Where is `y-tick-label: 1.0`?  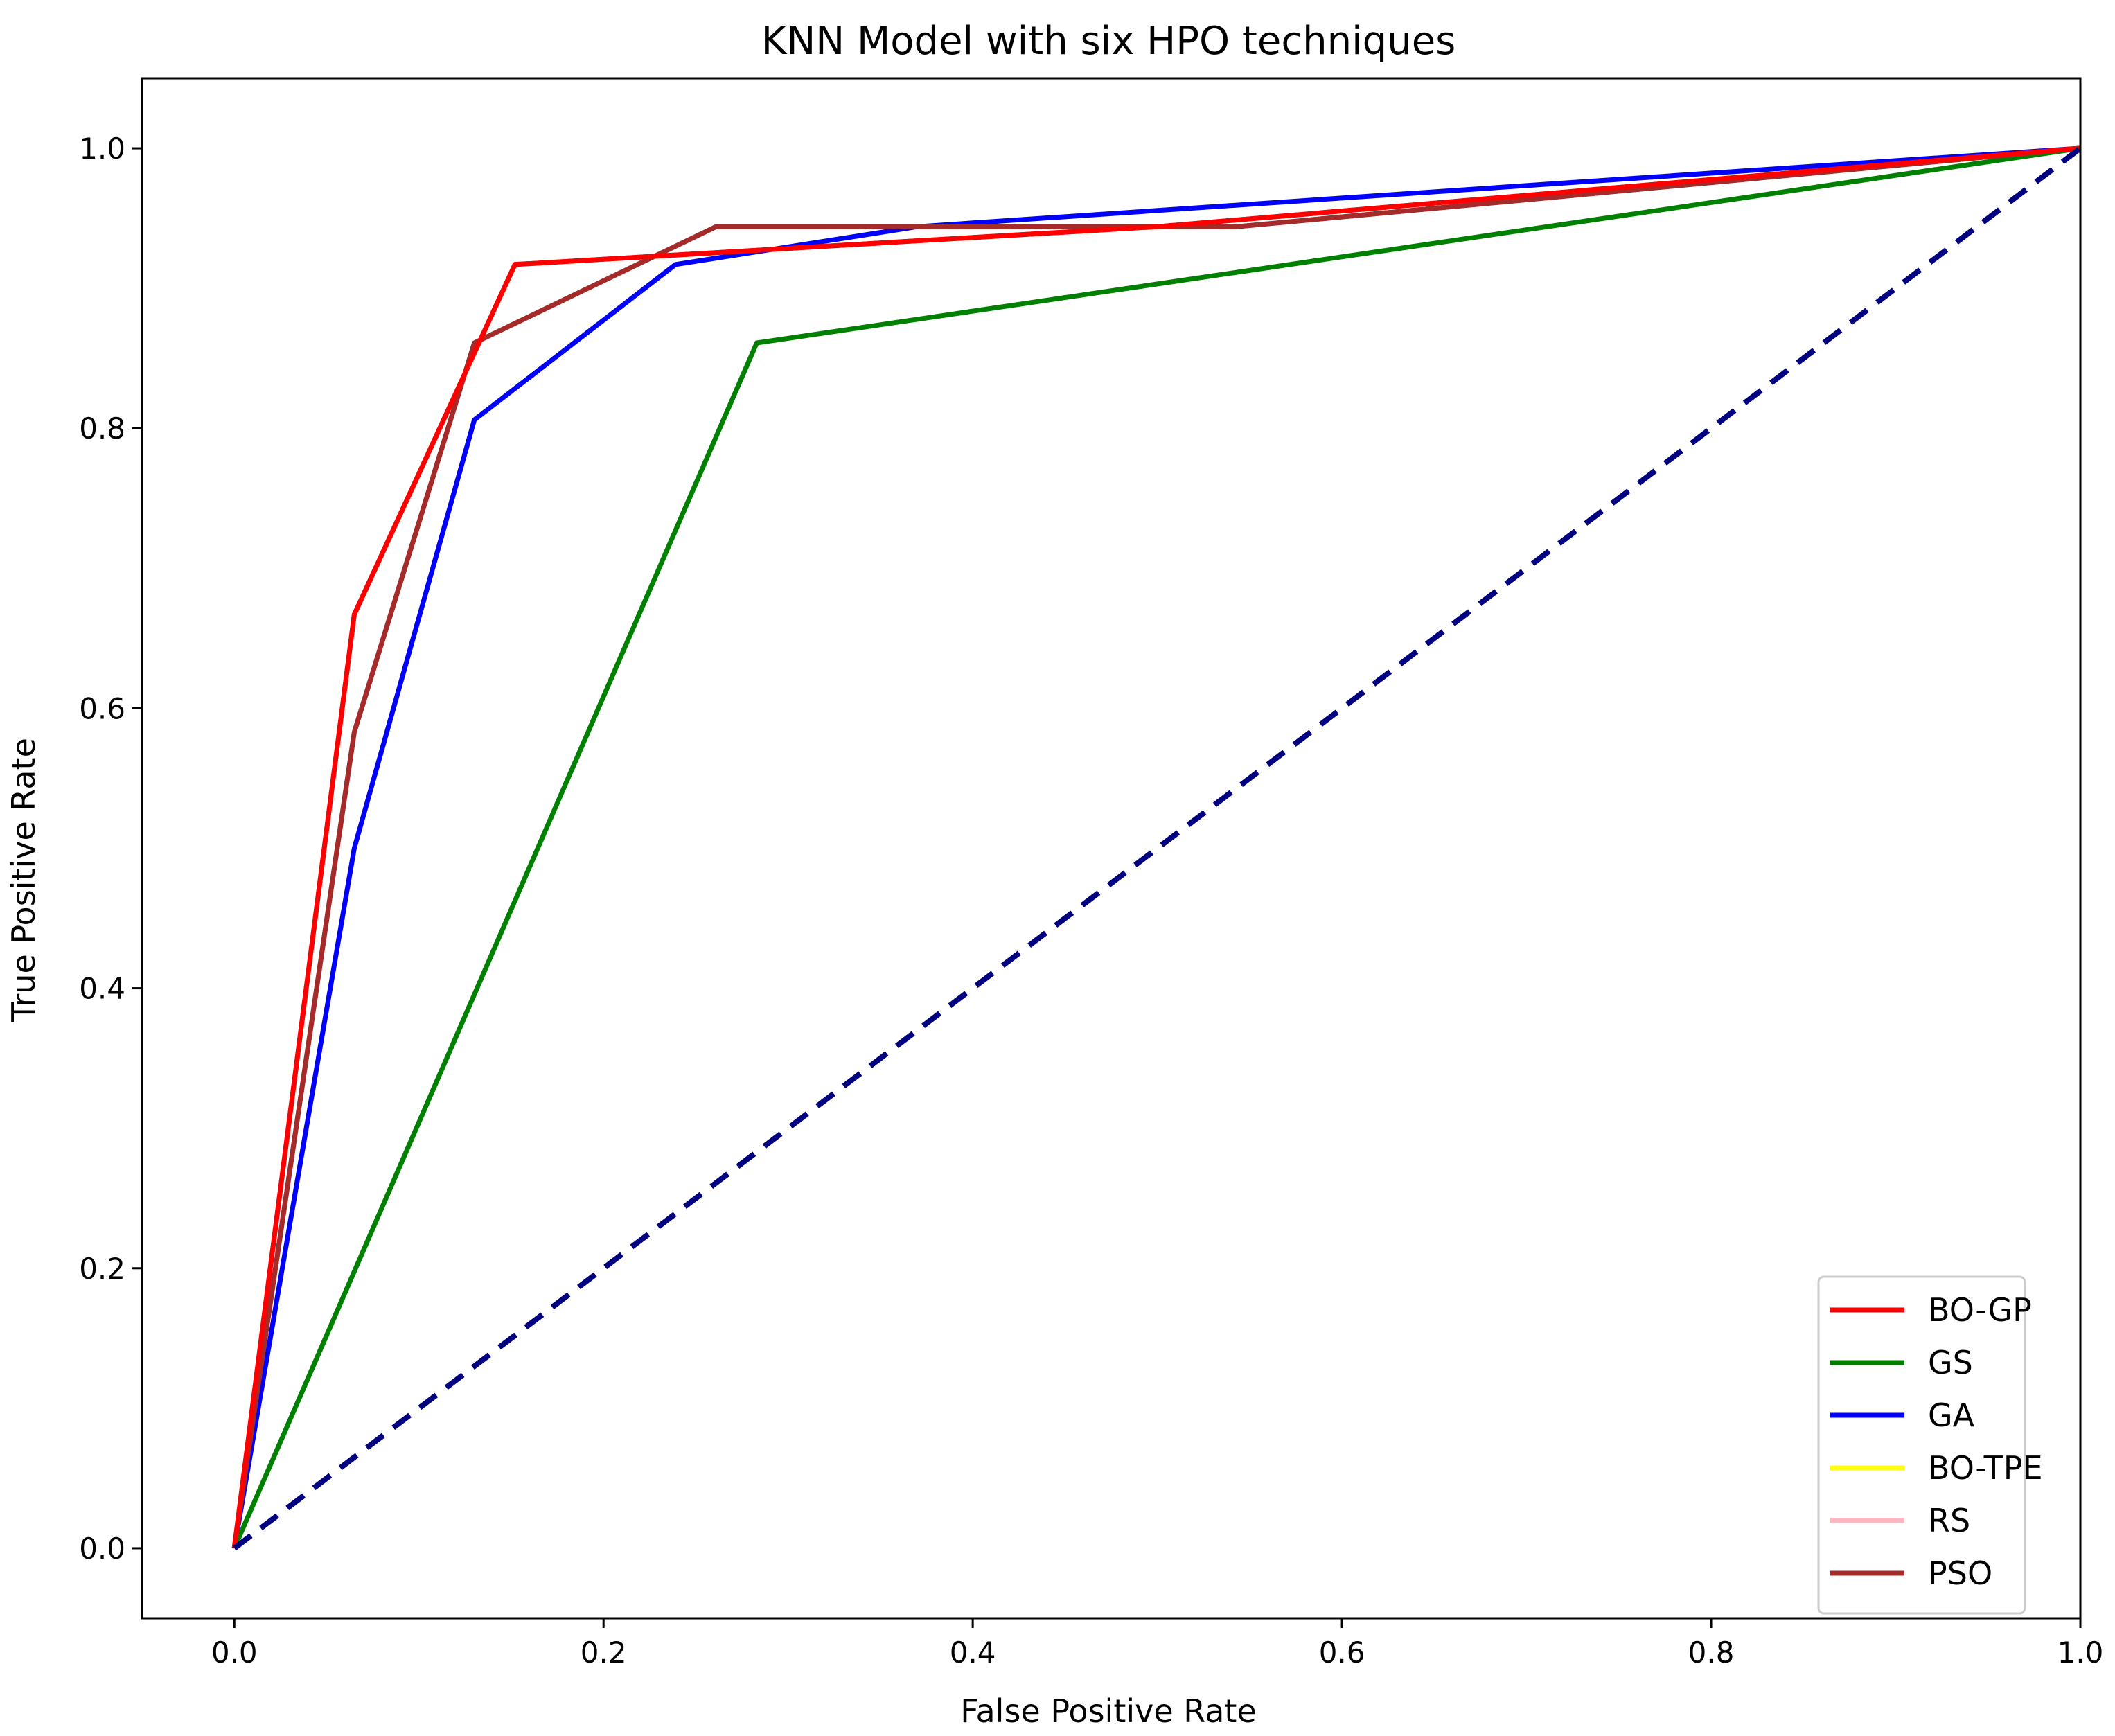
y-tick-label: 1.0 is located at coordinates (102, 149).